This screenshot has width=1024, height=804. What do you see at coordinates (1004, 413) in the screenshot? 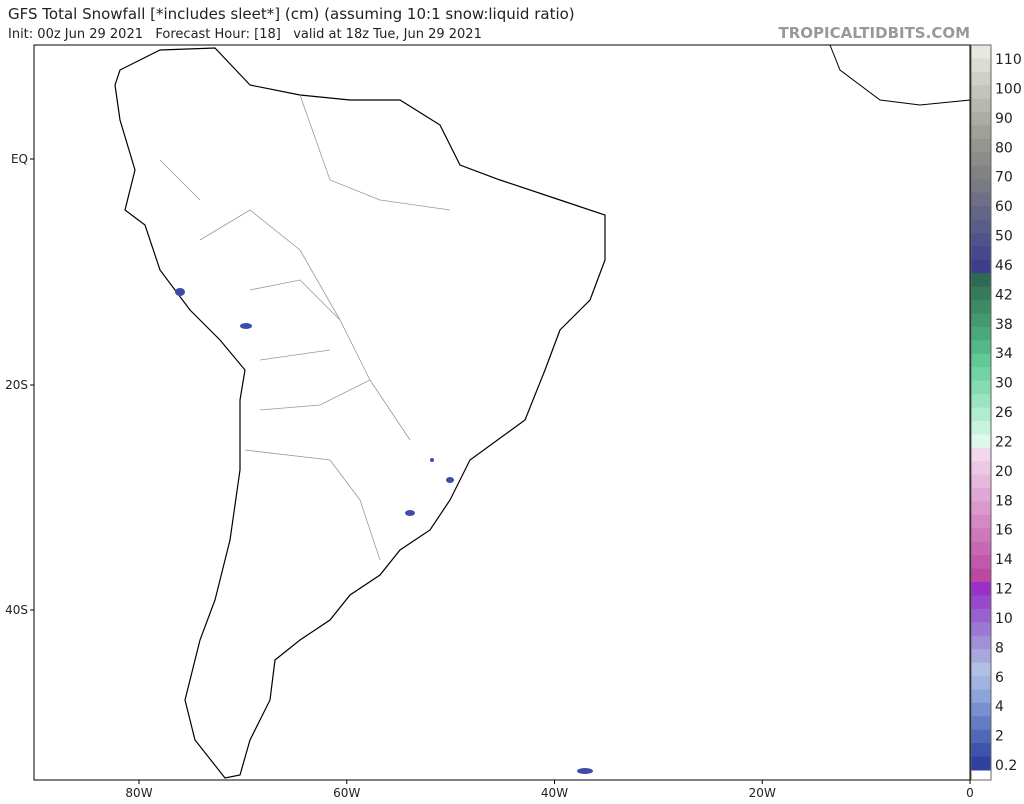
I see `colorbar-label: 26` at bounding box center [1004, 413].